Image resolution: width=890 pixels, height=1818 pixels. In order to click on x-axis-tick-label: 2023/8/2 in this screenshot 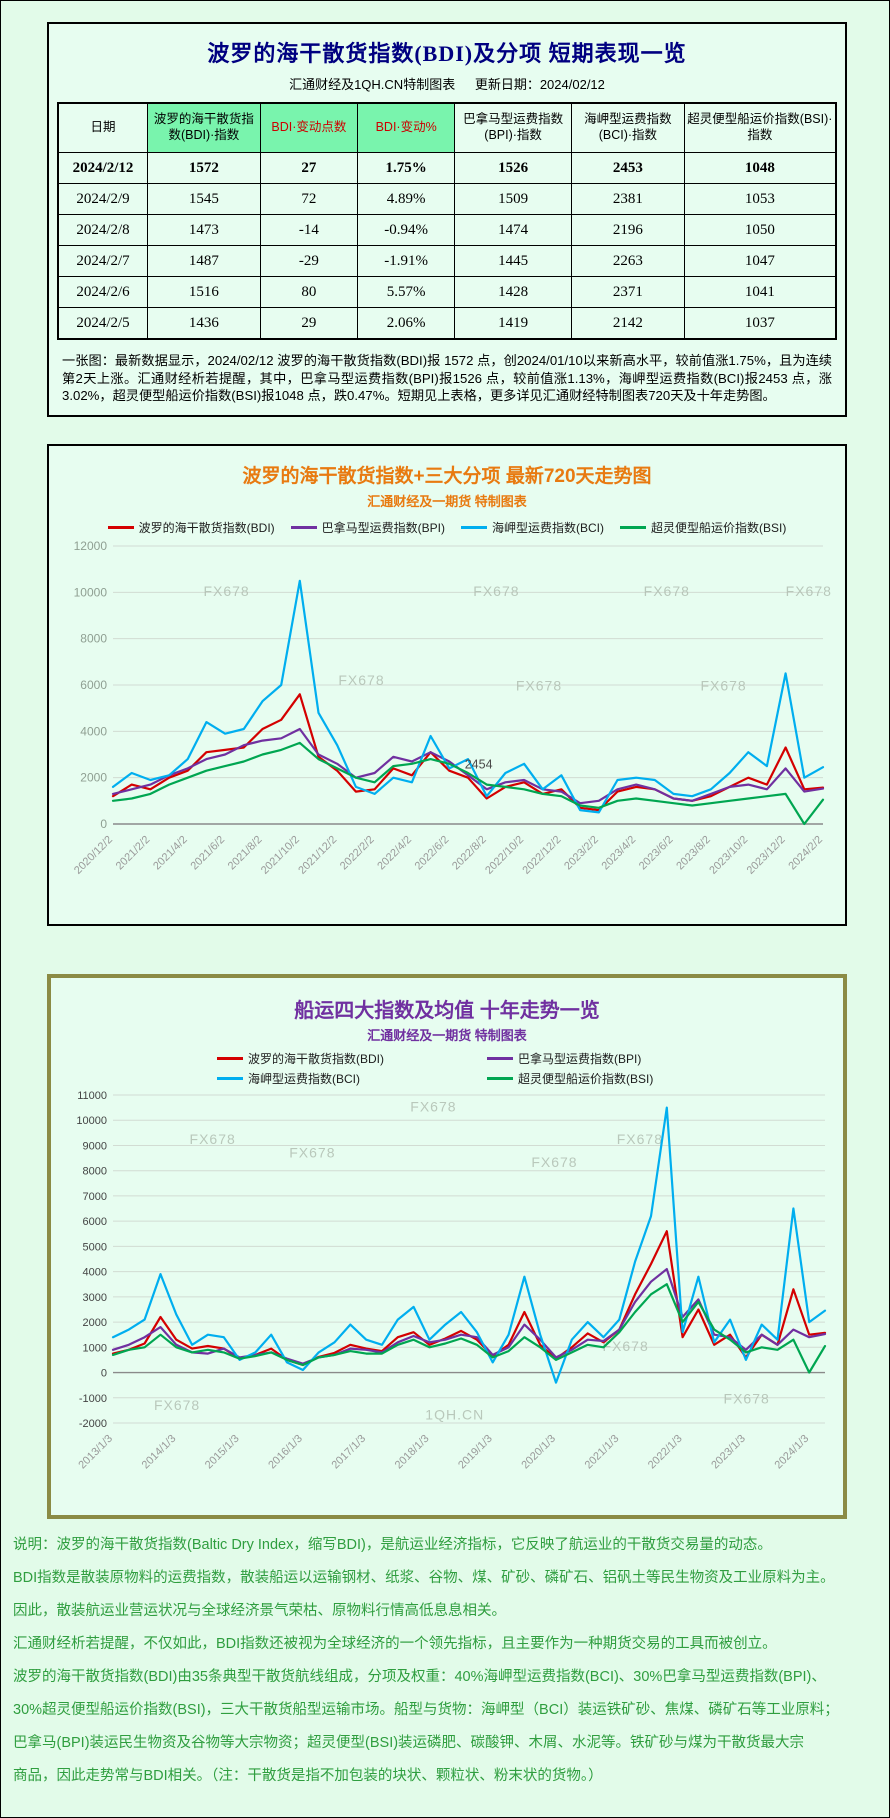, I will do `click(693, 853)`.